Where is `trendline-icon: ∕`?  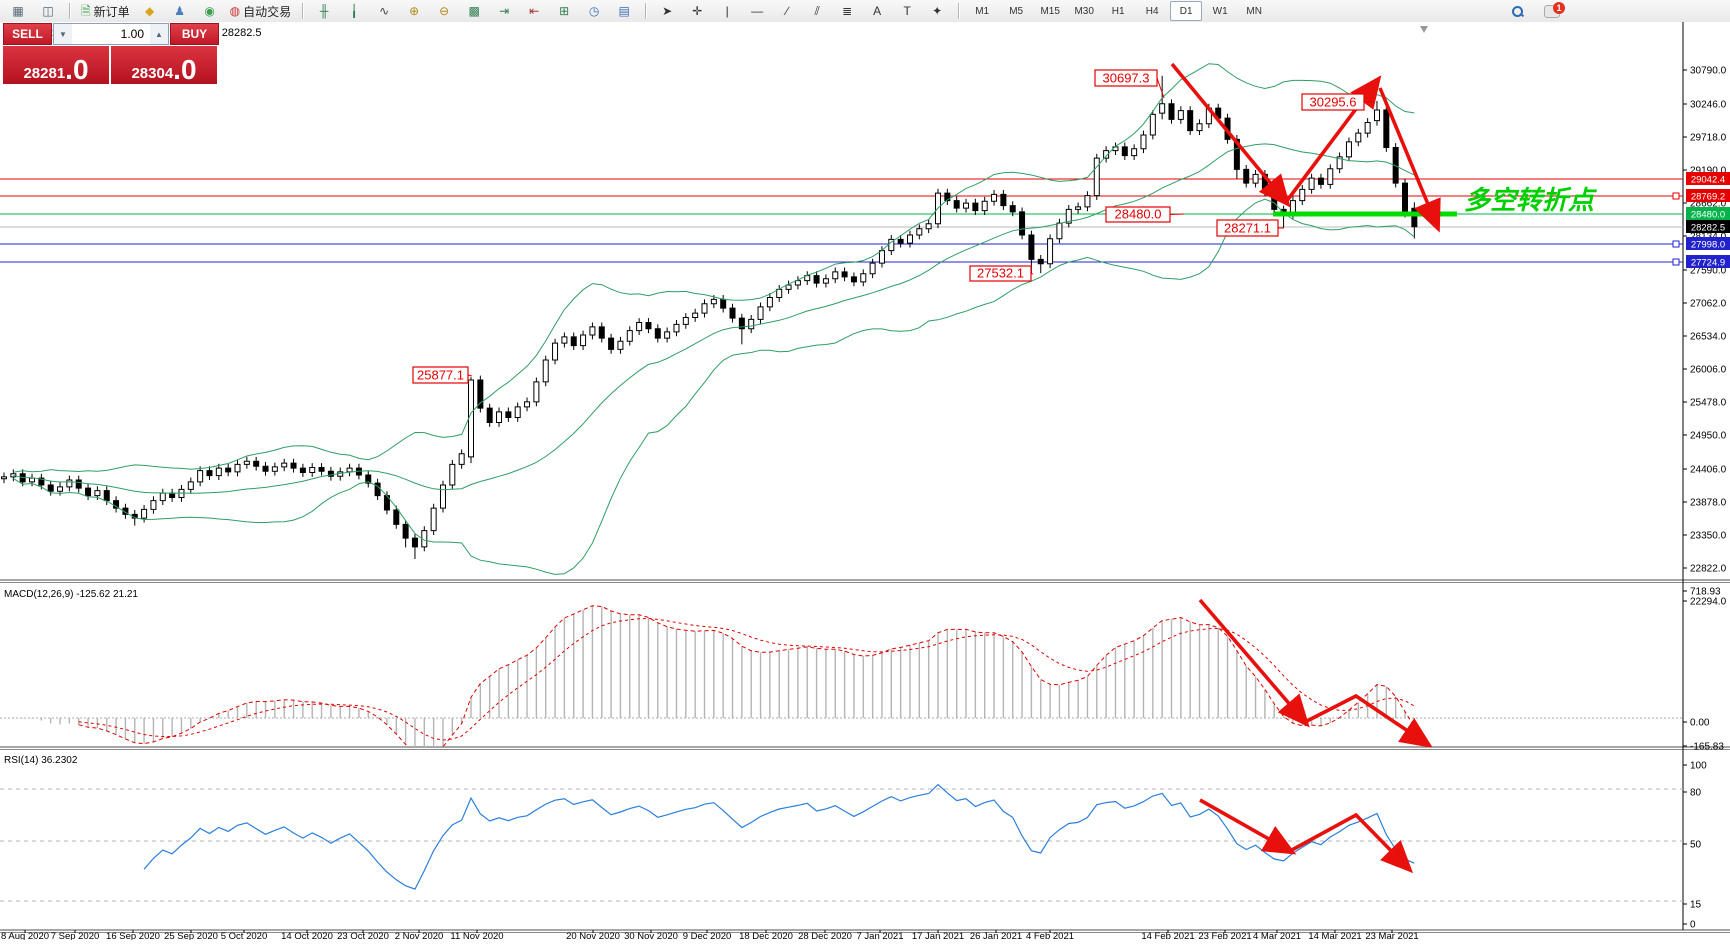
trendline-icon: ∕ is located at coordinates (787, 11).